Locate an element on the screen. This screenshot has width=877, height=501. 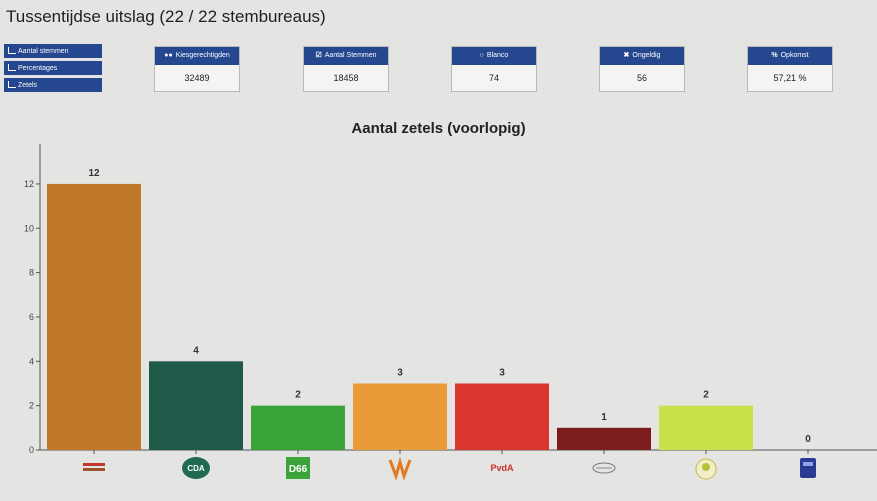
y-tick-label: 0 is located at coordinates (31, 450).